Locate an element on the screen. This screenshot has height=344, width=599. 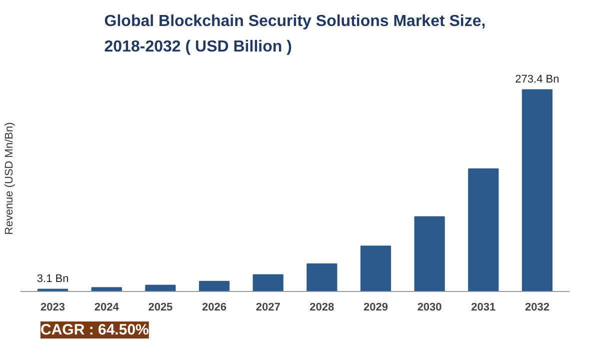
x-tick-label: 2031 is located at coordinates (483, 308).